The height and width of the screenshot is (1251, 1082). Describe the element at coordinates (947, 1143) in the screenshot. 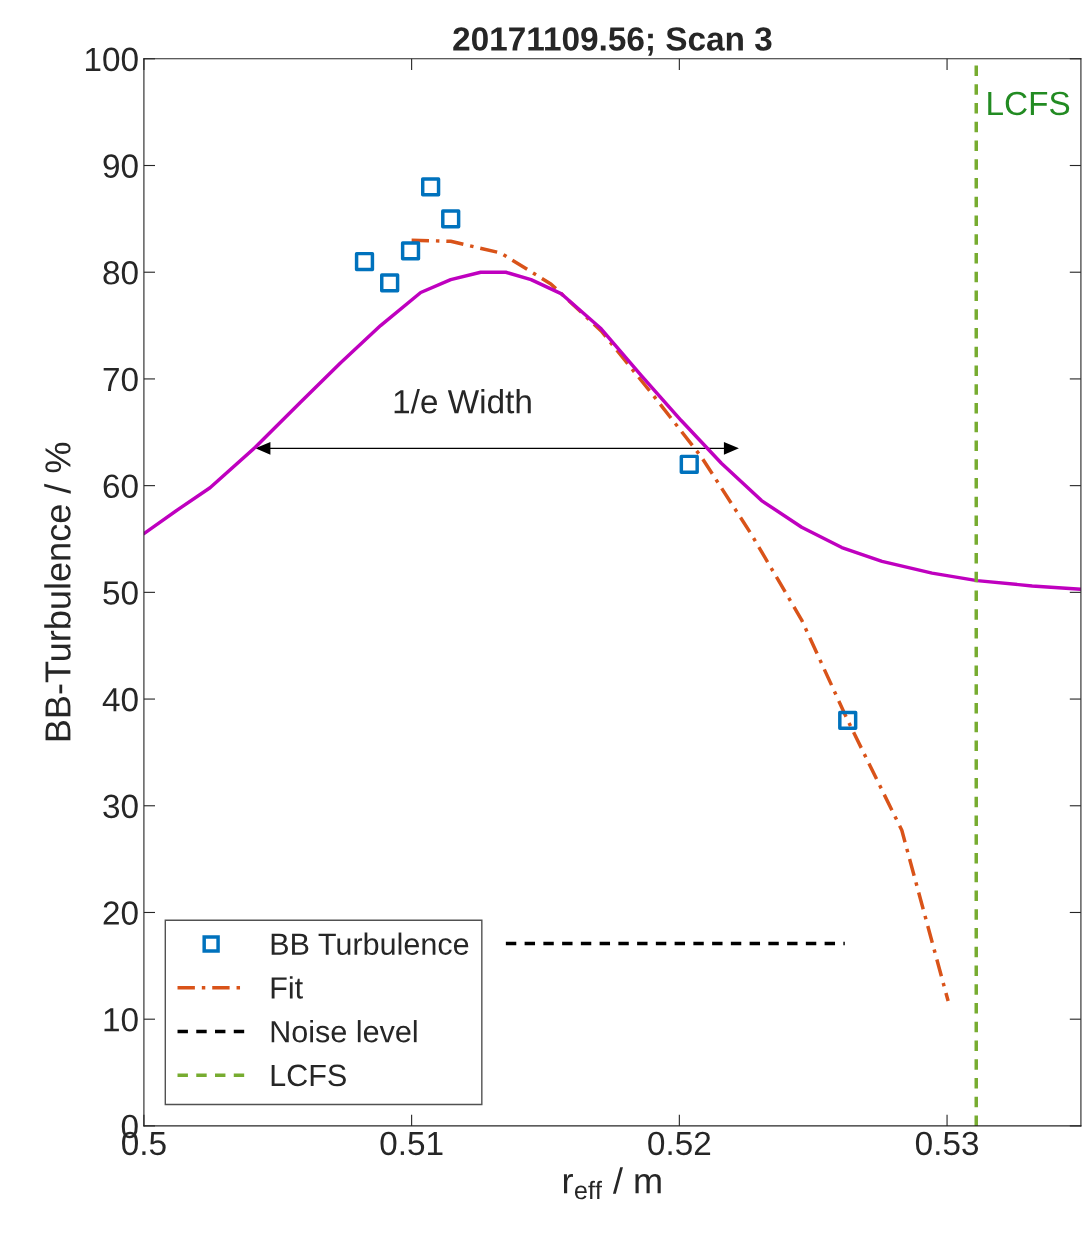

I see `x-tick-label: 0.53` at that location.